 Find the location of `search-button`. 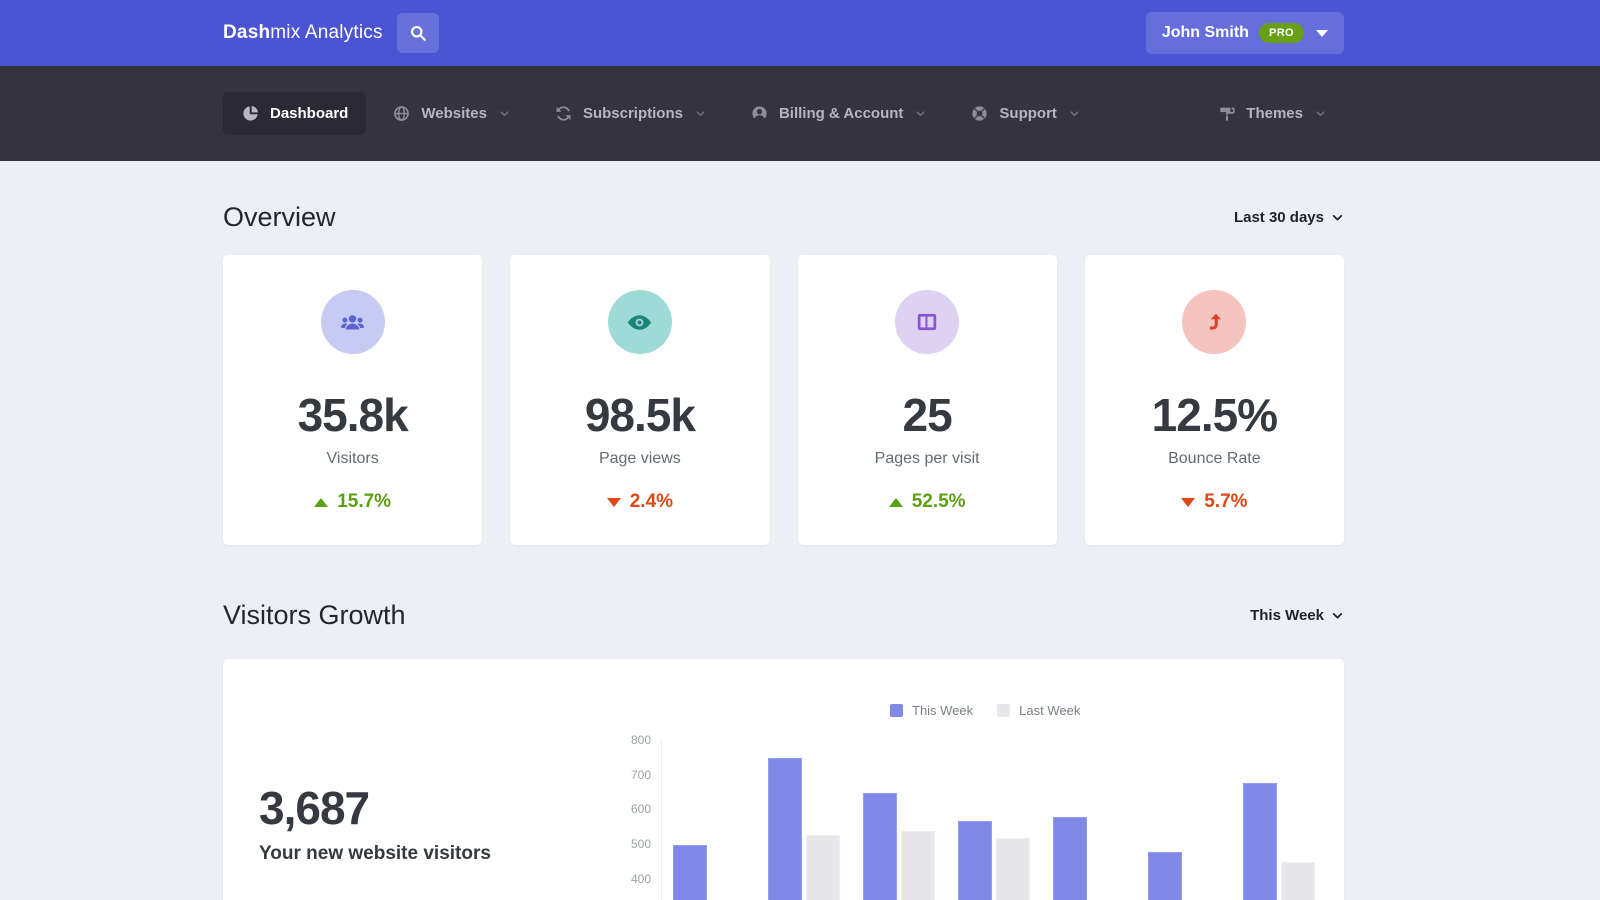

search-button is located at coordinates (417, 33).